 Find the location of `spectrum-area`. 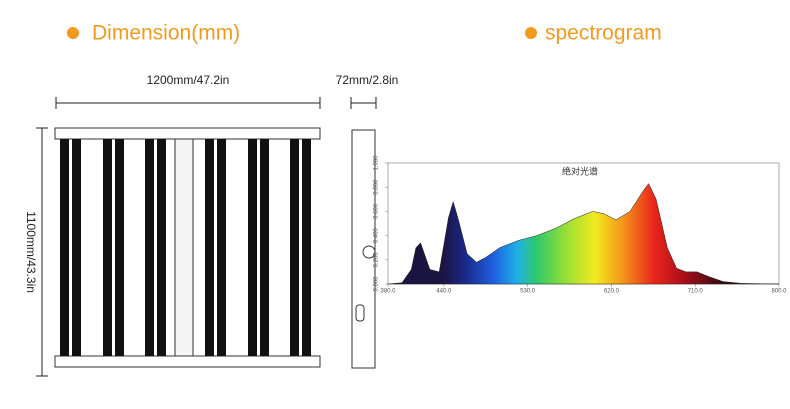

spectrum-area is located at coordinates (583, 234).